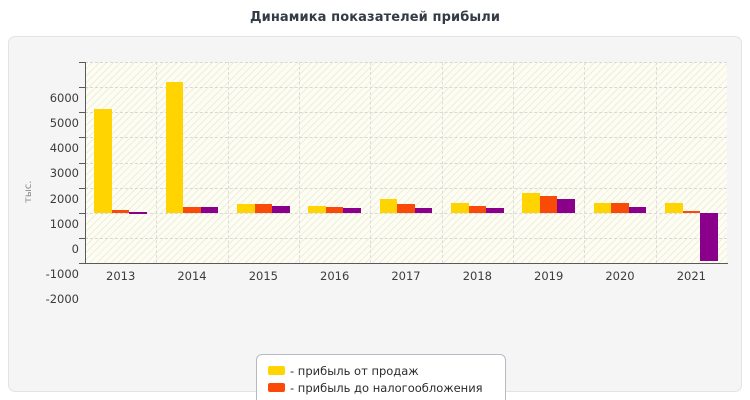  I want to click on x-axis-line, so click(406, 263).